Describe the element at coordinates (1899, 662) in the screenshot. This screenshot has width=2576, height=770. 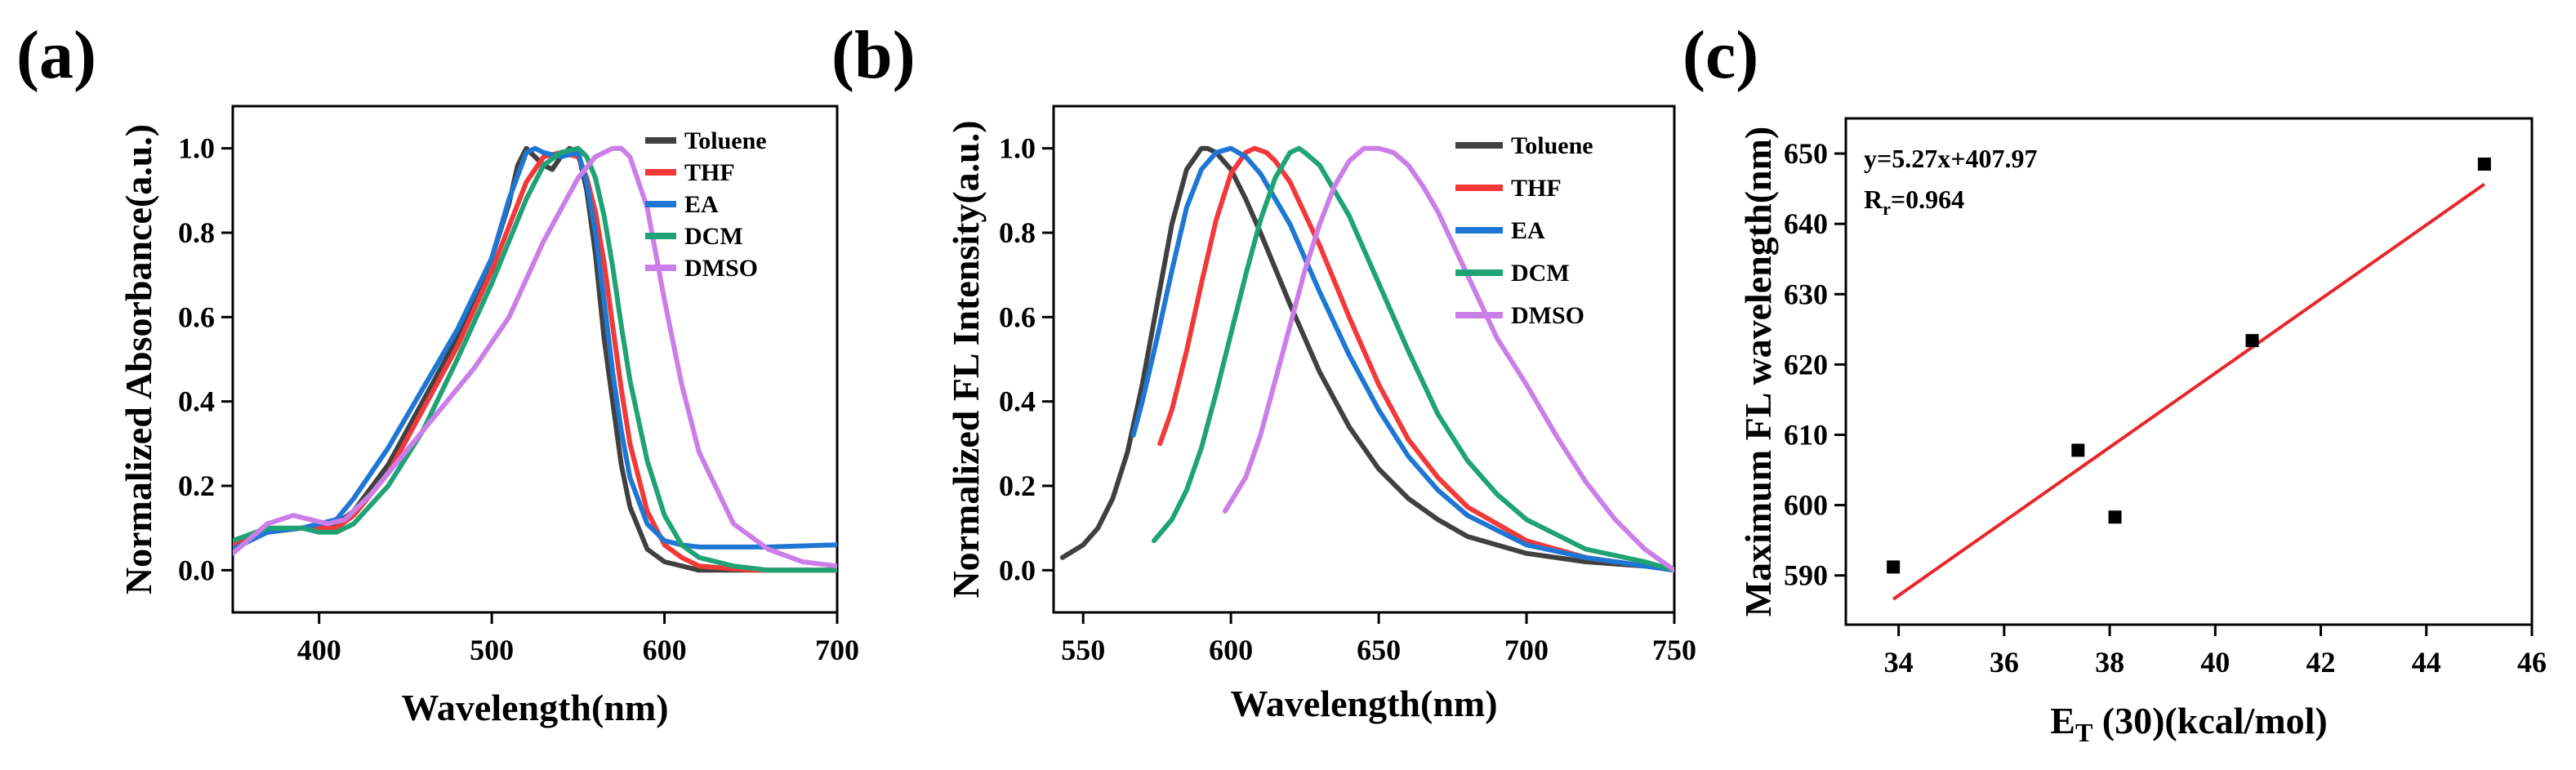
I see `x-tick-label: 34` at that location.